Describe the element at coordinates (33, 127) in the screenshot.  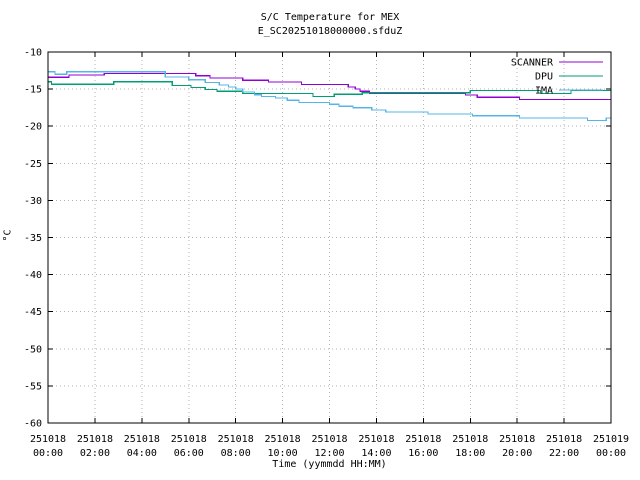
I see `y-tick-label: -20` at that location.